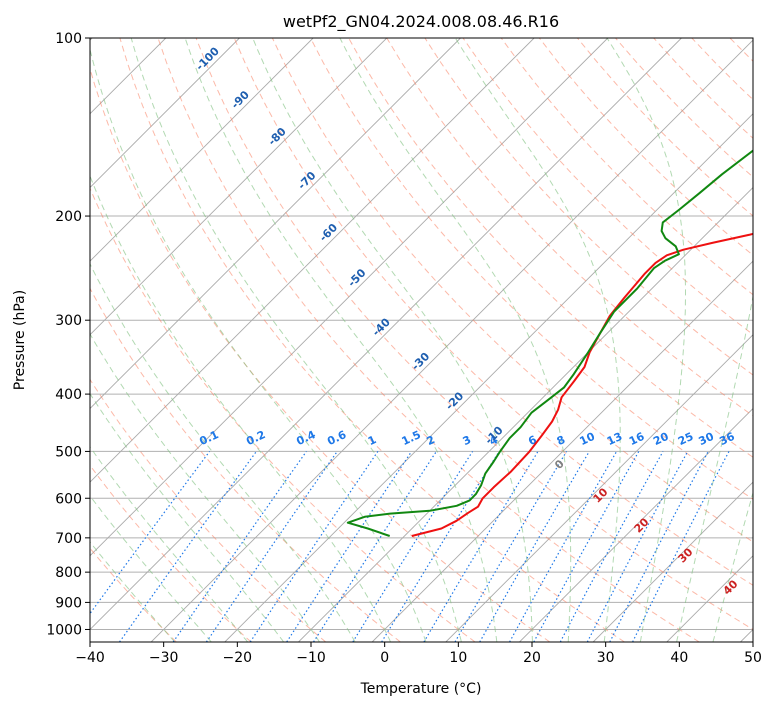 This screenshot has width=775, height=708. I want to click on mixing-ratio-label: 13, so click(614, 439).